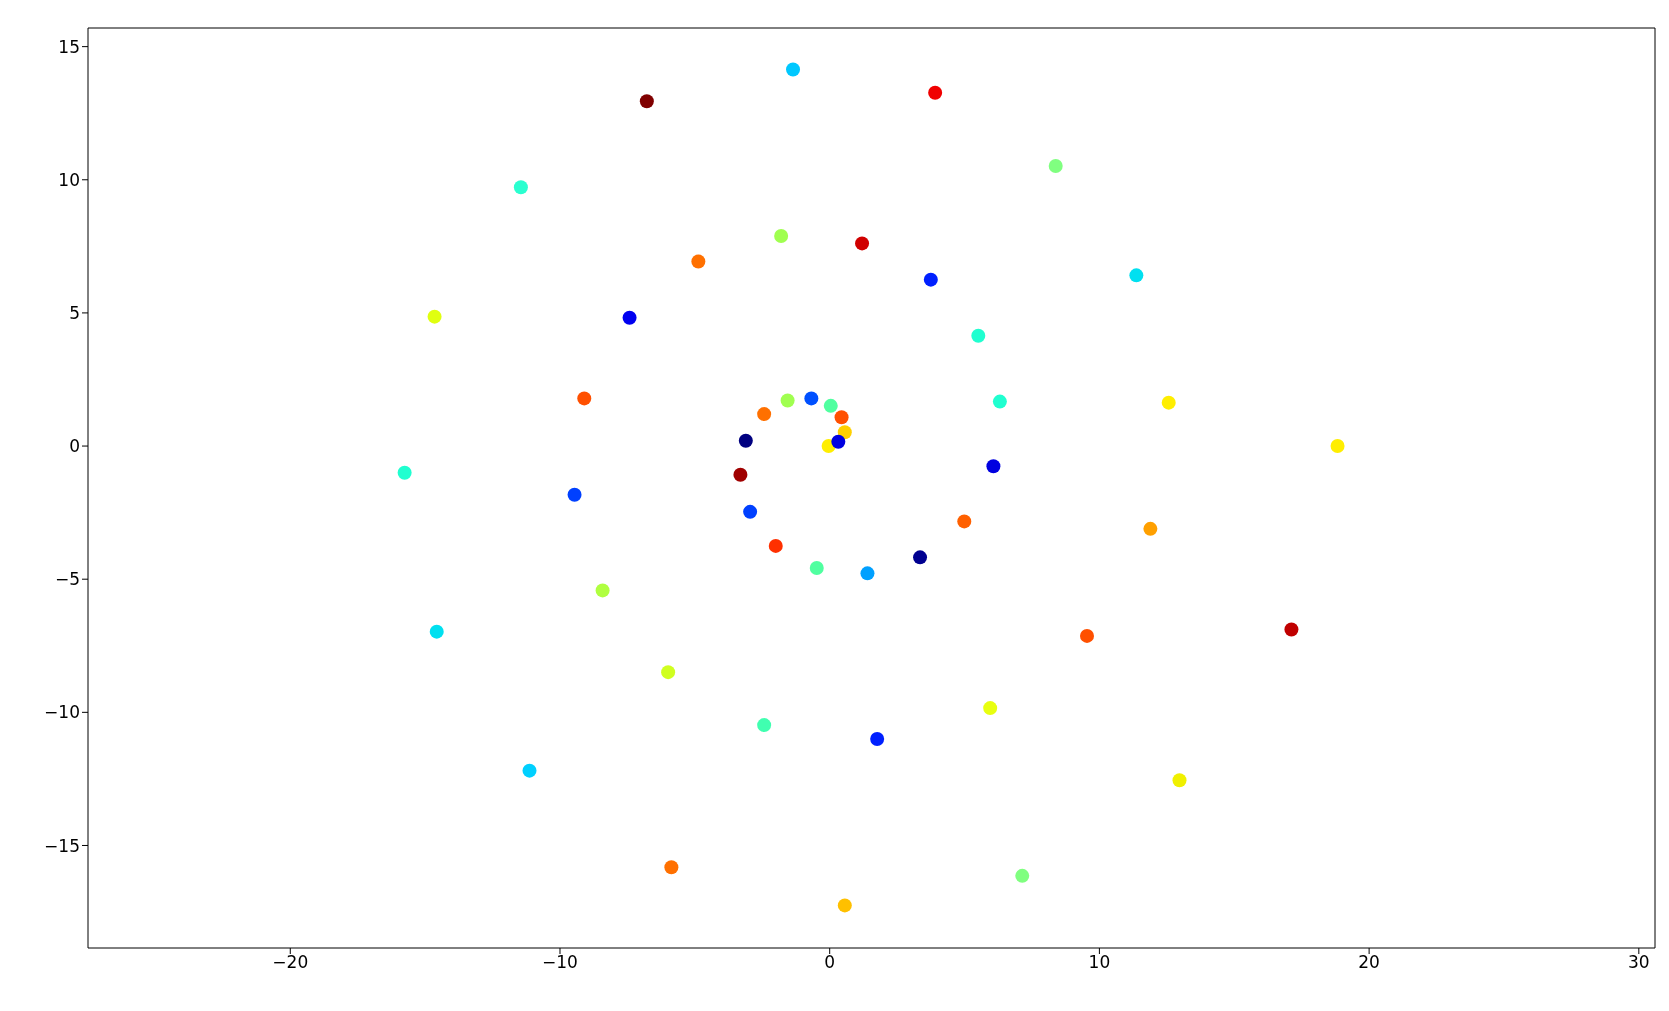 The image size is (1669, 1011). Describe the element at coordinates (62, 845) in the screenshot. I see `y-tick-label: −15` at that location.